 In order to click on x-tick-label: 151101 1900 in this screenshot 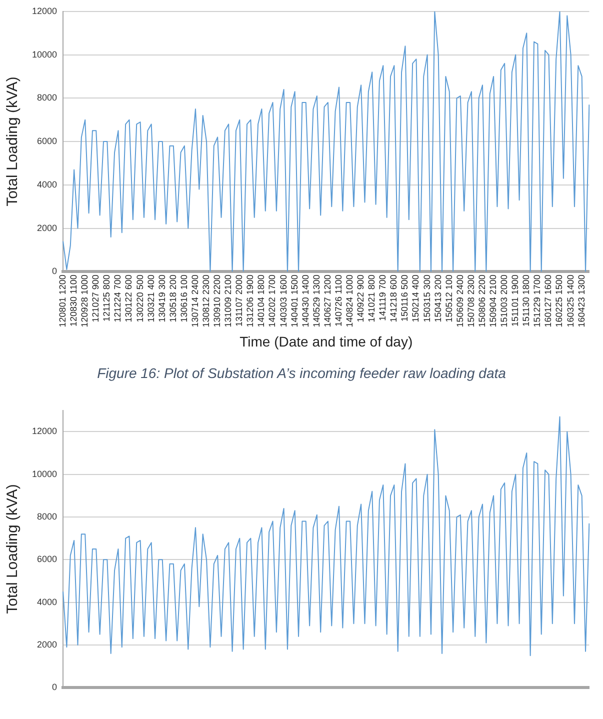, I will do `click(515, 300)`.